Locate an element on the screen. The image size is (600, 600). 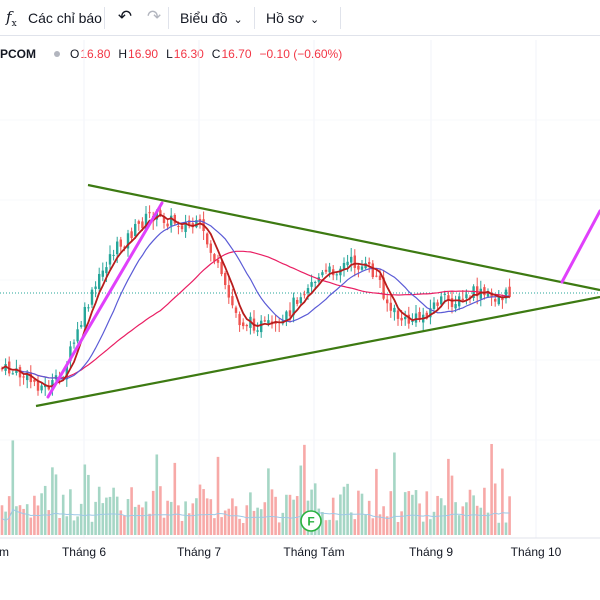
fx-icon: fx is located at coordinates (11, 18).